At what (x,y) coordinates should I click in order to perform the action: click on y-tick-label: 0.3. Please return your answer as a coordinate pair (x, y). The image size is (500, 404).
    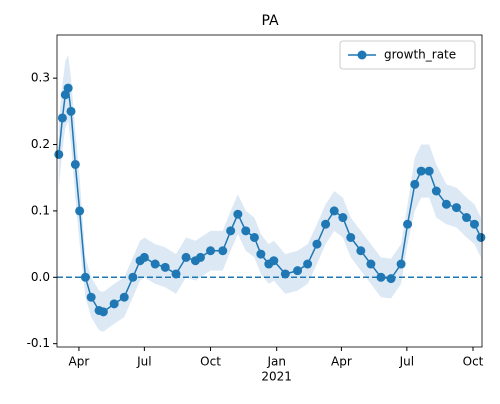
    Looking at the image, I should click on (40, 78).